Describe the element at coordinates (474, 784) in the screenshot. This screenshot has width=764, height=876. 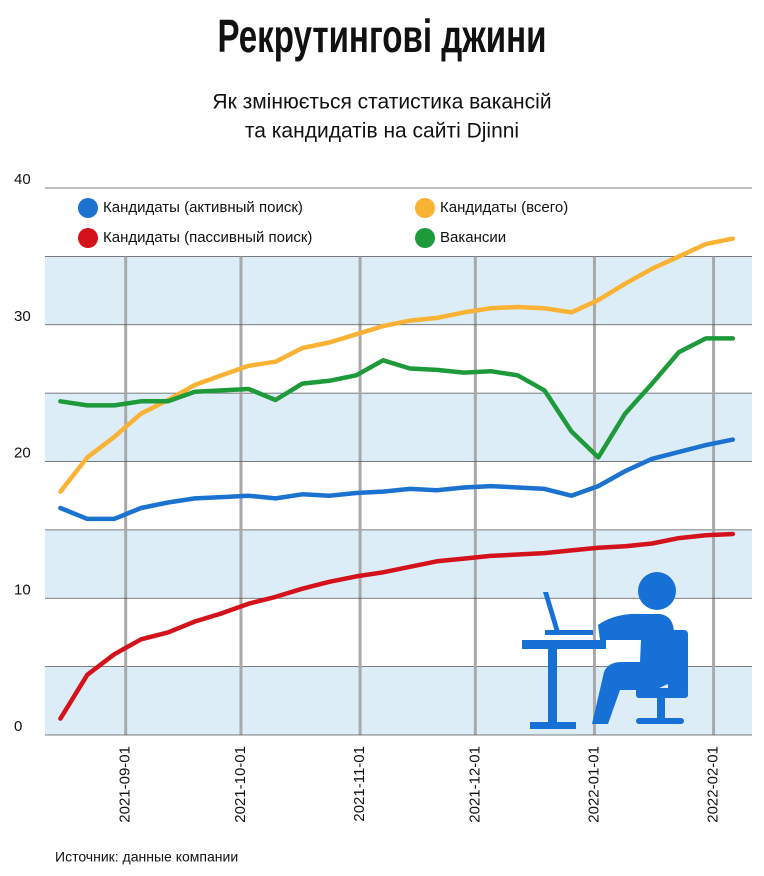
I see `x-tick-label: 2021-12-01` at that location.